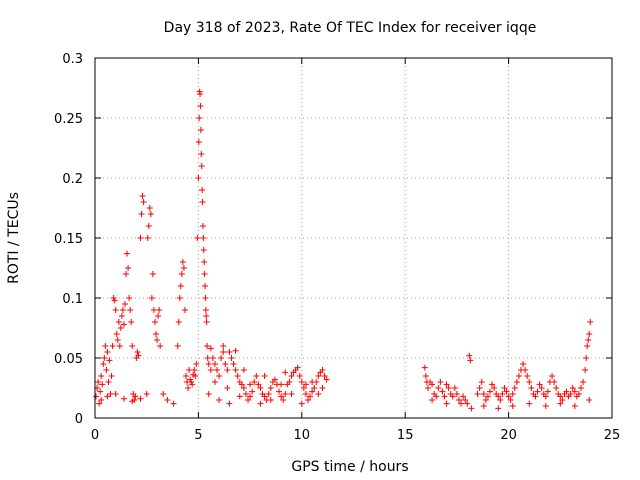 This screenshot has width=640, height=480. What do you see at coordinates (72, 59) in the screenshot?
I see `y-tick-label: 0.3` at bounding box center [72, 59].